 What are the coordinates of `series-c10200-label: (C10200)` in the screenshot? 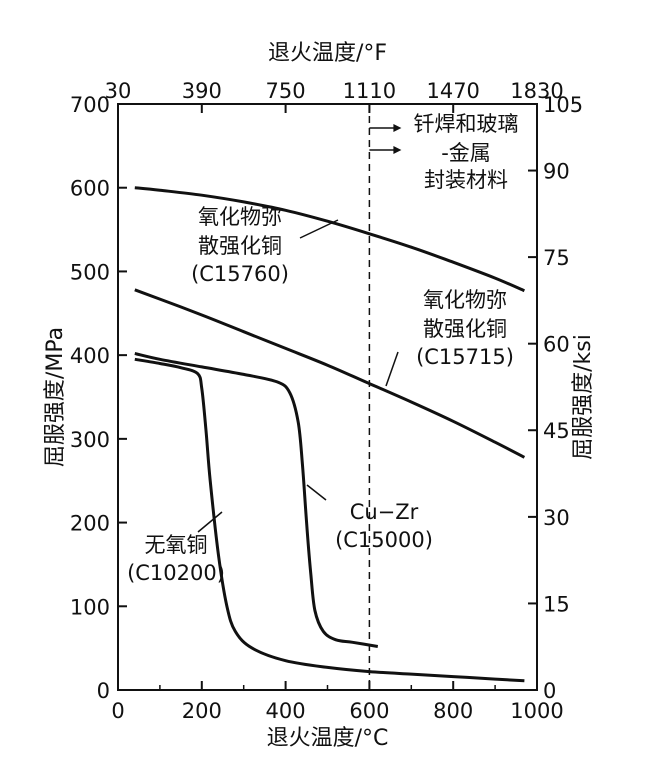 It's located at (176, 573).